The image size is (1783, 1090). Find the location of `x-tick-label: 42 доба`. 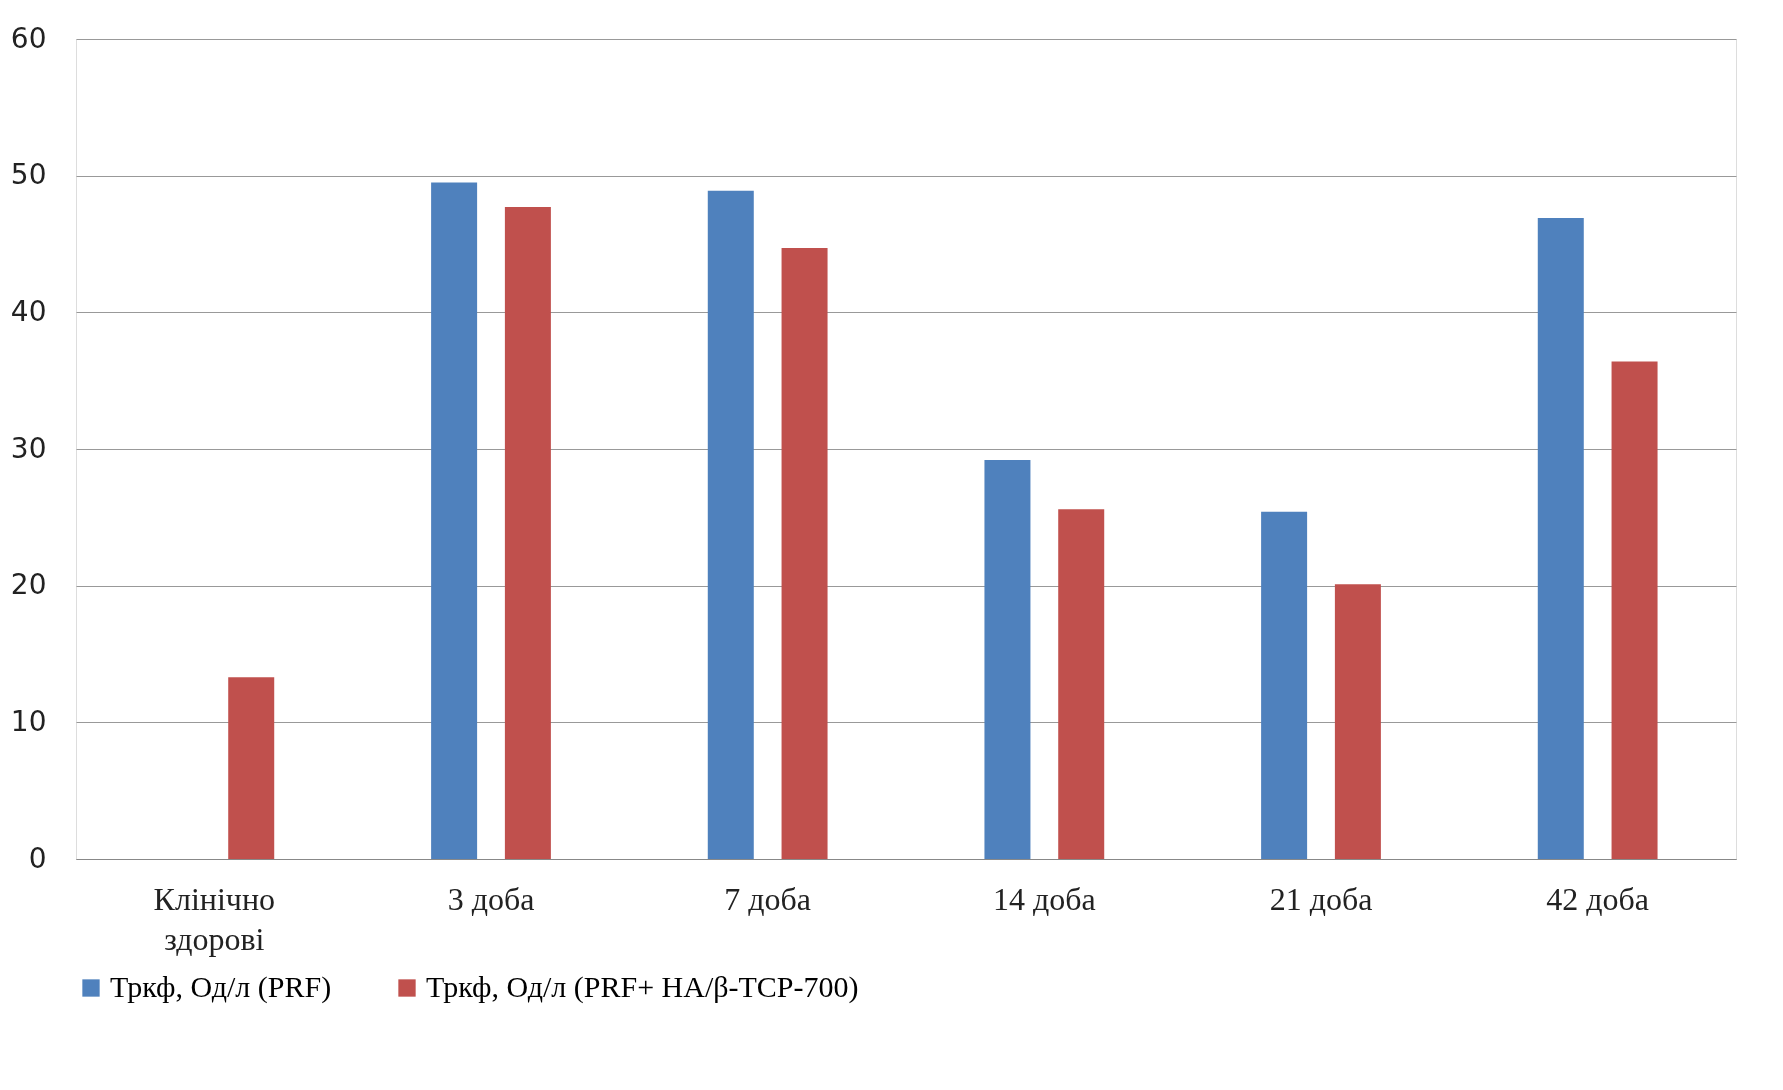

x-tick-label: 42 доба is located at coordinates (1598, 898).